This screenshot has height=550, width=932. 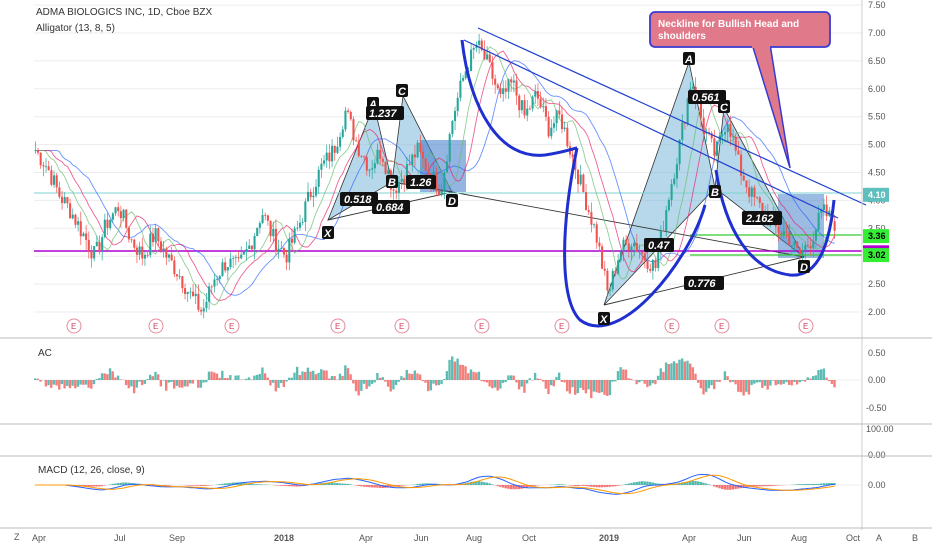 What do you see at coordinates (879, 538) in the screenshot?
I see `autoscale-button: A` at bounding box center [879, 538].